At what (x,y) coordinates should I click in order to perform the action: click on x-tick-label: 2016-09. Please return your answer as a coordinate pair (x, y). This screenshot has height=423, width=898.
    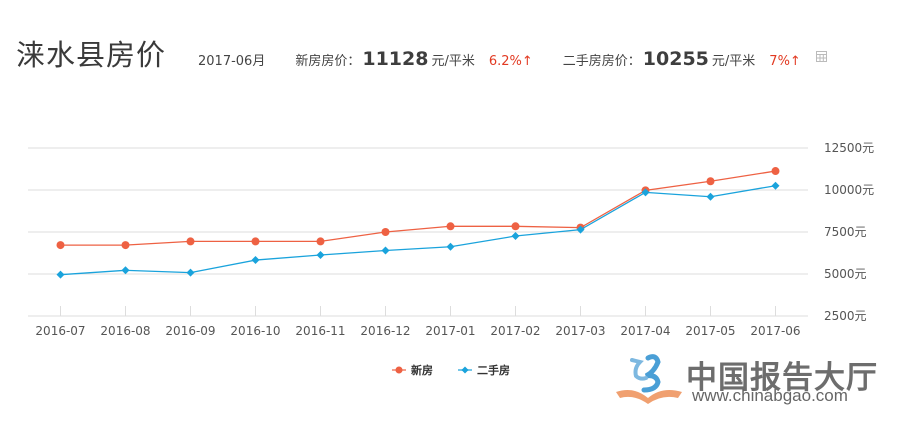
    Looking at the image, I should click on (190, 331).